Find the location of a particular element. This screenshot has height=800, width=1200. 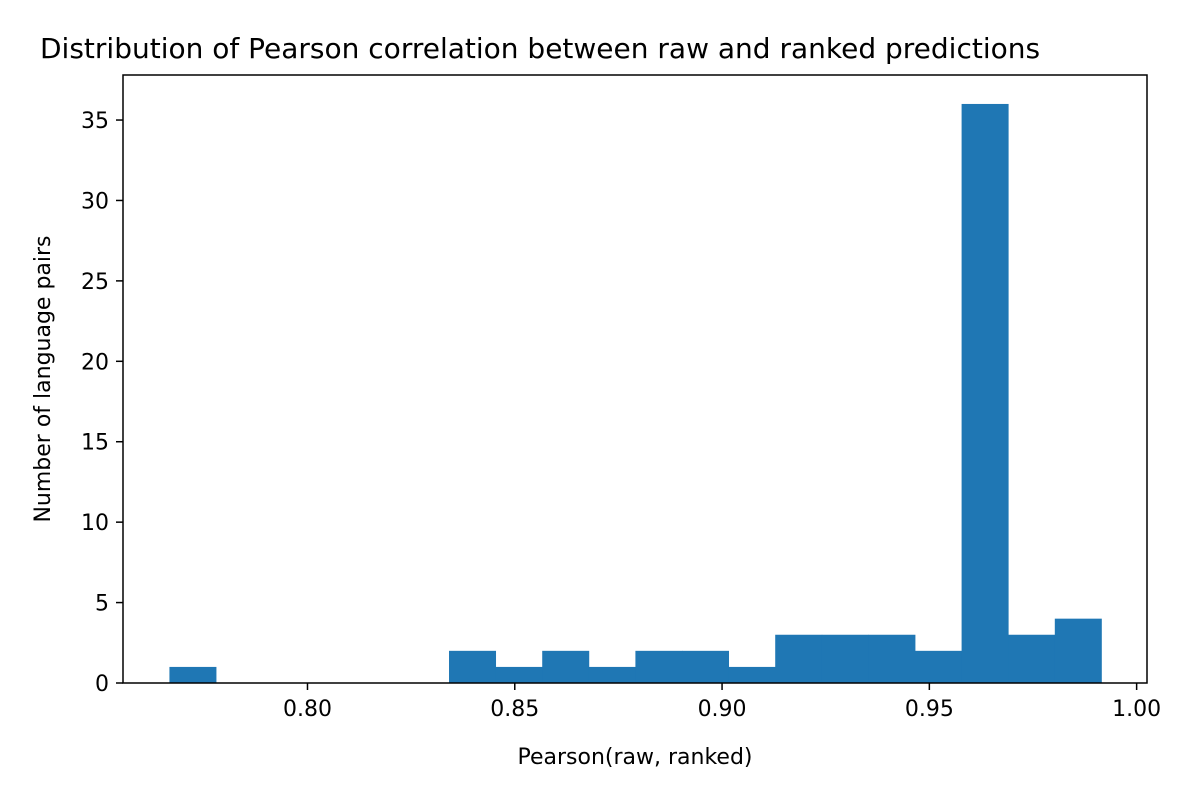

y-tick-label: 0 is located at coordinates (102, 684).